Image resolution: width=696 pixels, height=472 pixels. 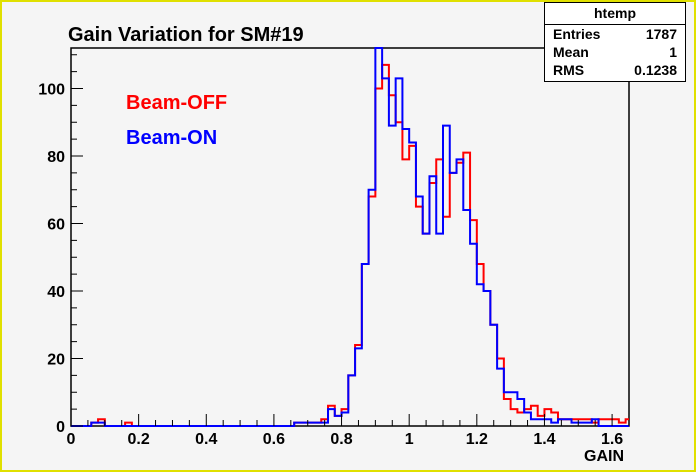 I want to click on x-axis-label: GAIN, so click(x=604, y=456).